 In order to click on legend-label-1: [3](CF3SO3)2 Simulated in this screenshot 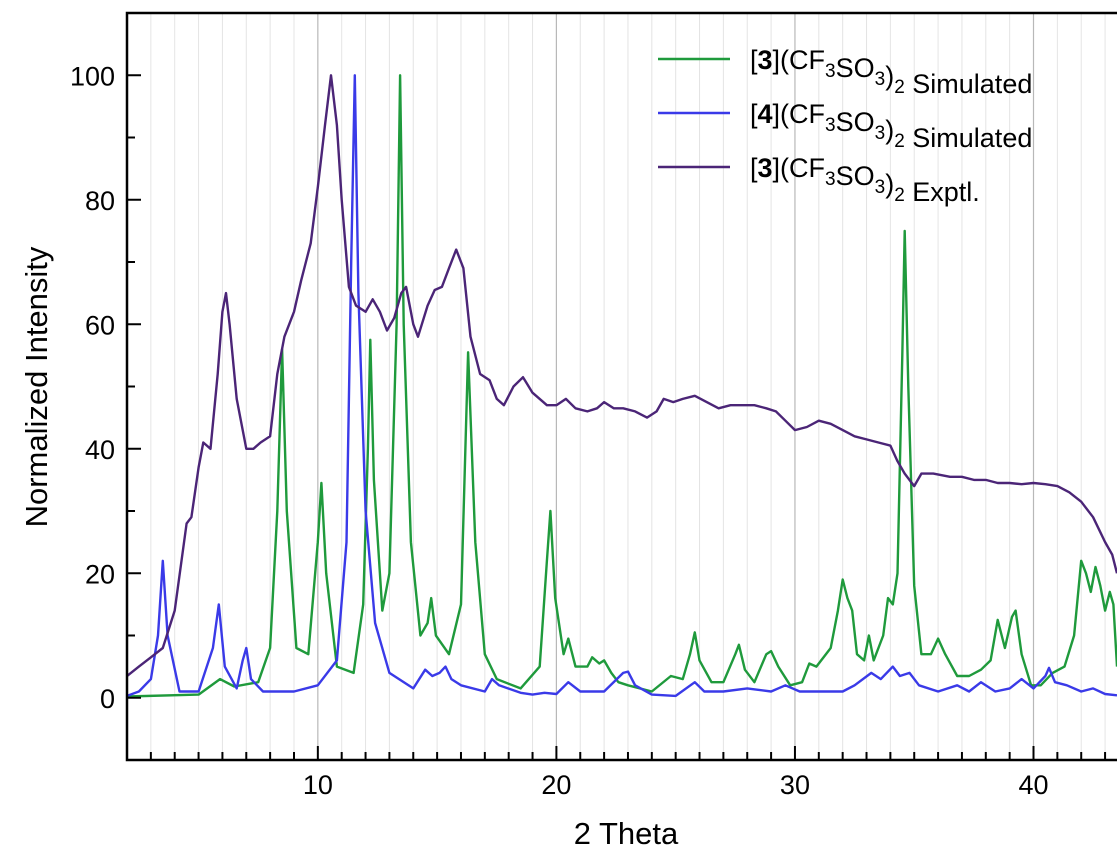, I will do `click(891, 72)`.